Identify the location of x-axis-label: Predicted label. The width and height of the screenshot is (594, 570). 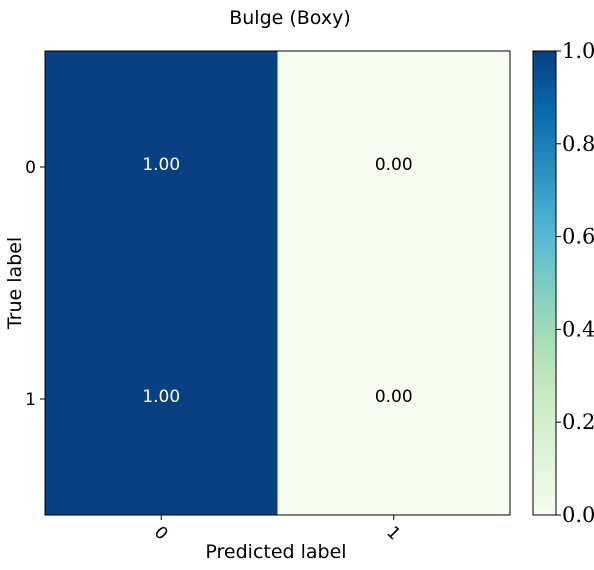
(275, 552).